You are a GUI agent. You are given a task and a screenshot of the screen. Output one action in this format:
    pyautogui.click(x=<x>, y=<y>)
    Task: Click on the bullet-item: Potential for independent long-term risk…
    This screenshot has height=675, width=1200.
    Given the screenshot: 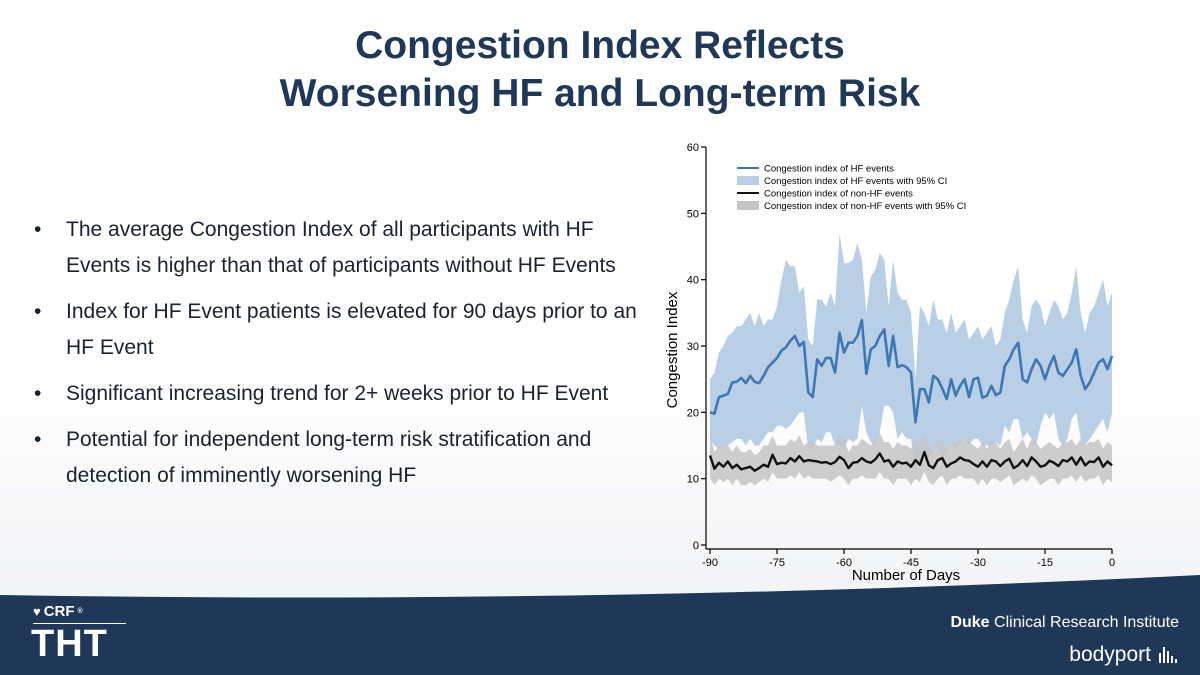 What is the action you would take?
    pyautogui.click(x=335, y=458)
    